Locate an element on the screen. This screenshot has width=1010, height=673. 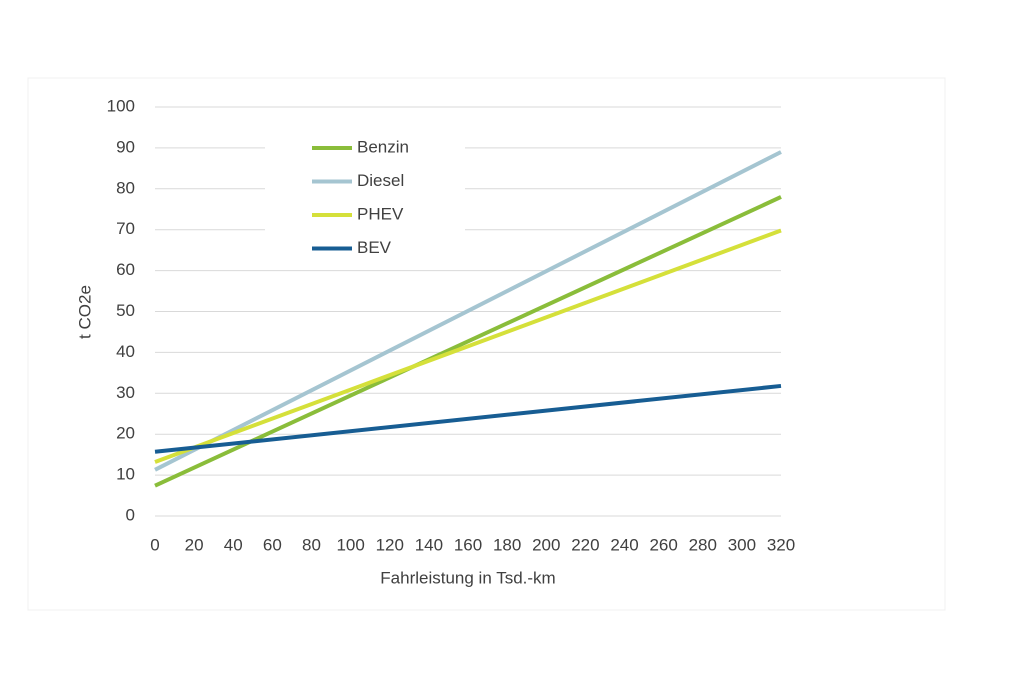
x-tick-label: 120 is located at coordinates (390, 544).